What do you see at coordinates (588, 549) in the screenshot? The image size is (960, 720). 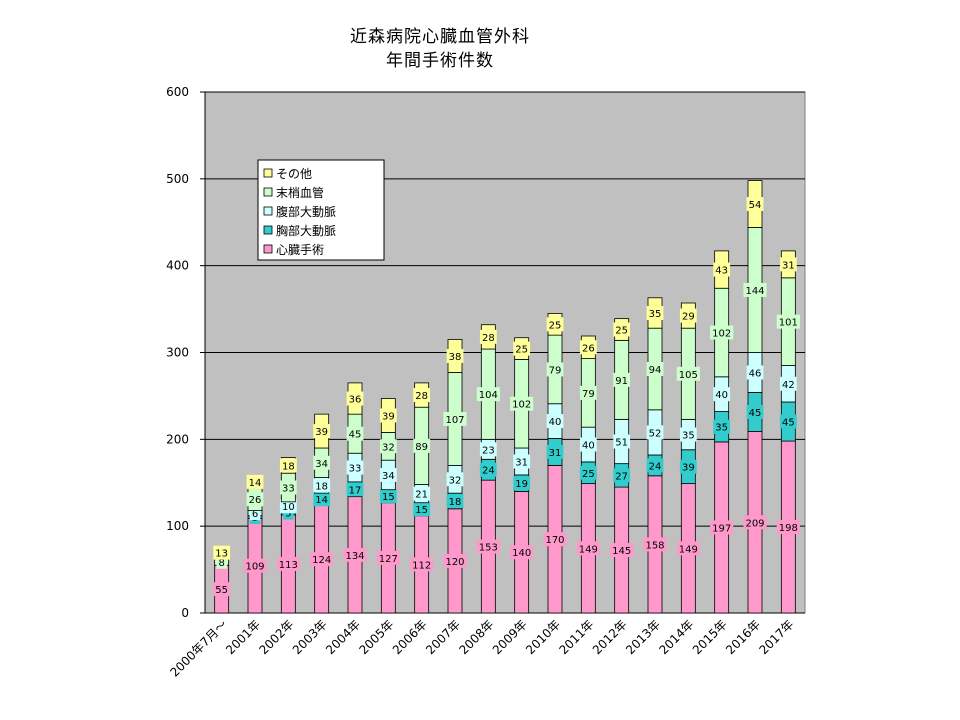 I see `data-label: 149` at bounding box center [588, 549].